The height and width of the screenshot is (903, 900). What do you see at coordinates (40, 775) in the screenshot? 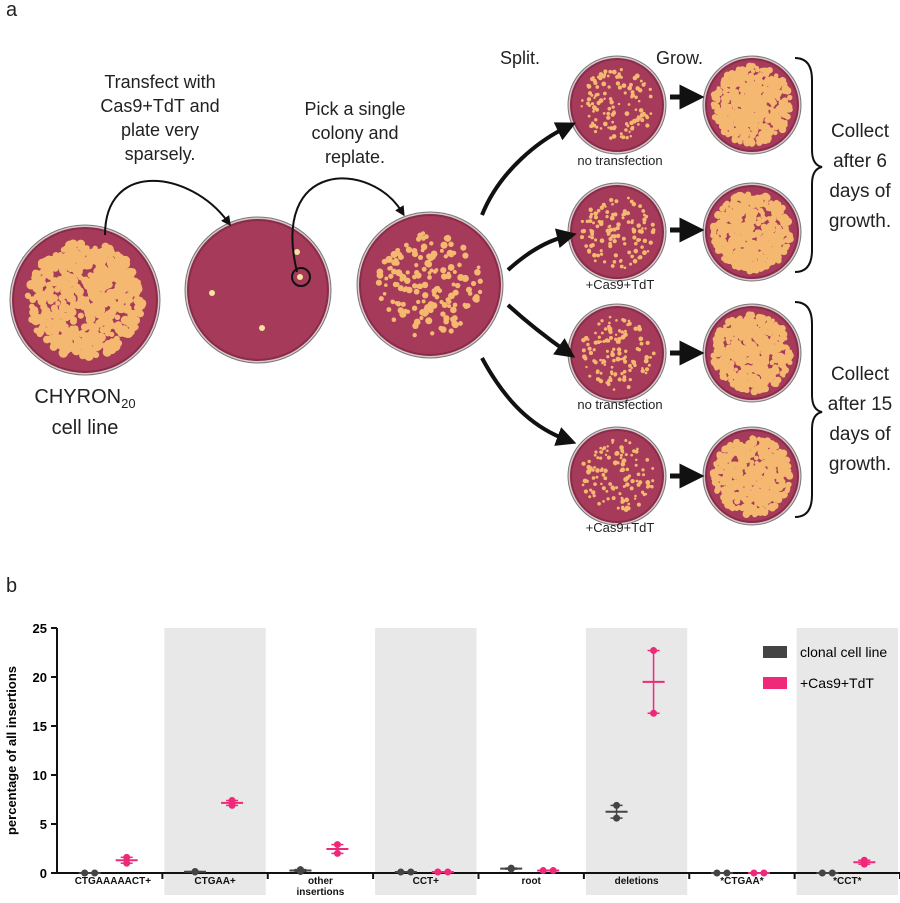
I see `y-tick-label: 10` at bounding box center [40, 775].